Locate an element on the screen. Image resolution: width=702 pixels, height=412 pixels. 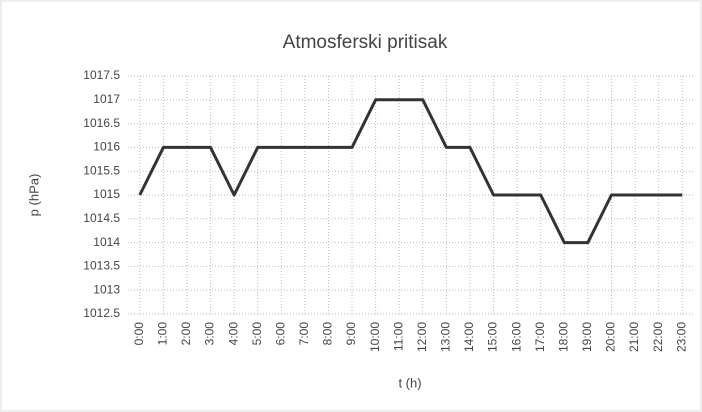
y-tick-label: 1014.5 is located at coordinates (101, 218).